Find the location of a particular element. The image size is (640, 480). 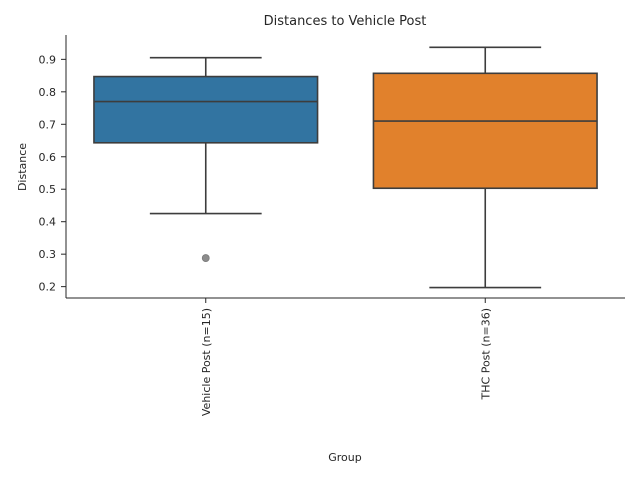

outlier-point is located at coordinates (205, 258).